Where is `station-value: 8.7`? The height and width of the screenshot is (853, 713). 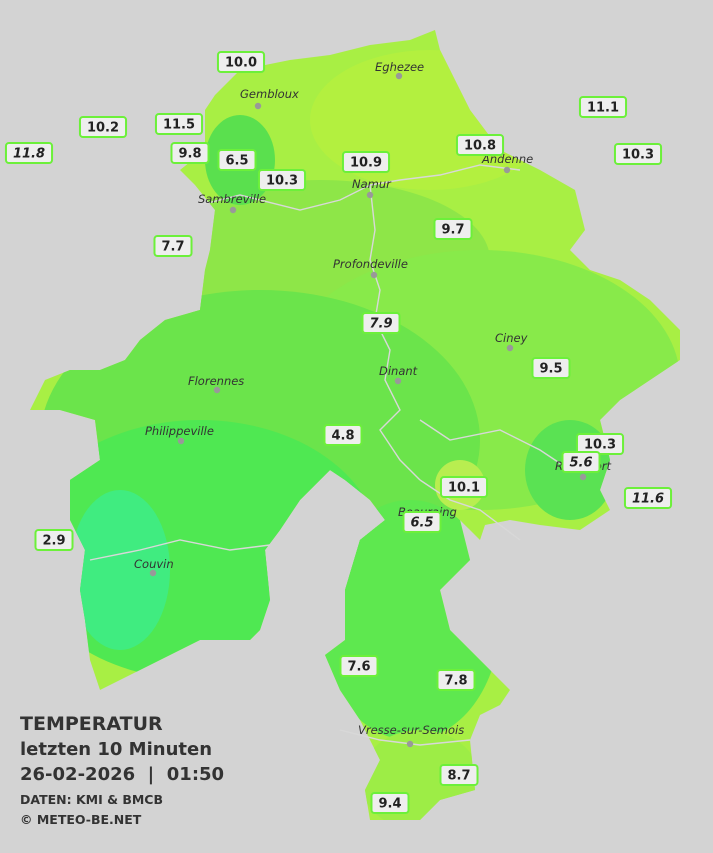 station-value: 8.7 is located at coordinates (458, 776).